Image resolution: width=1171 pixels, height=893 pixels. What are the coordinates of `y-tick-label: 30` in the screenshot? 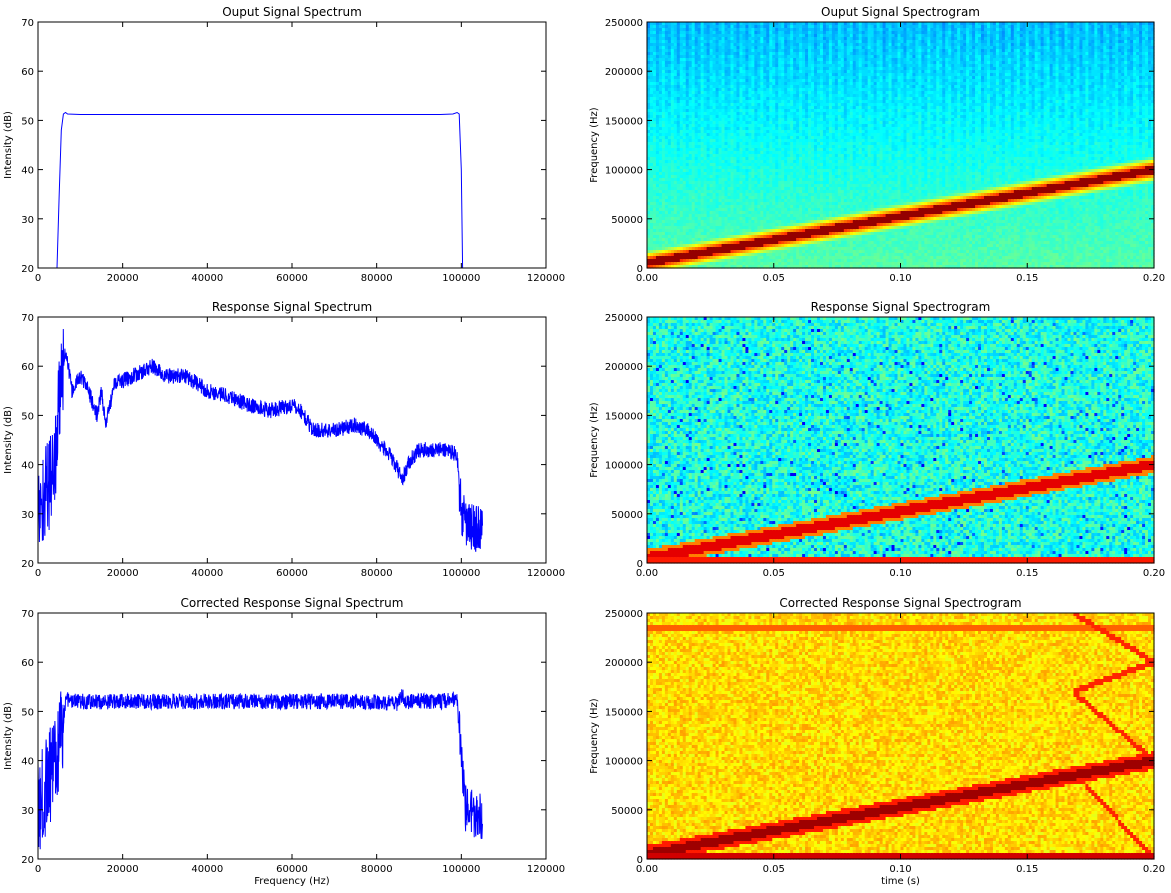 It's located at (27, 220).